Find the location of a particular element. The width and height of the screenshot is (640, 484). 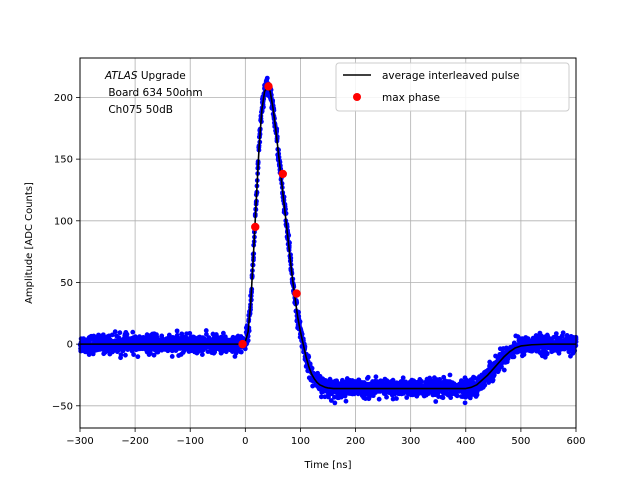

x-tick-label: 300 is located at coordinates (410, 441).